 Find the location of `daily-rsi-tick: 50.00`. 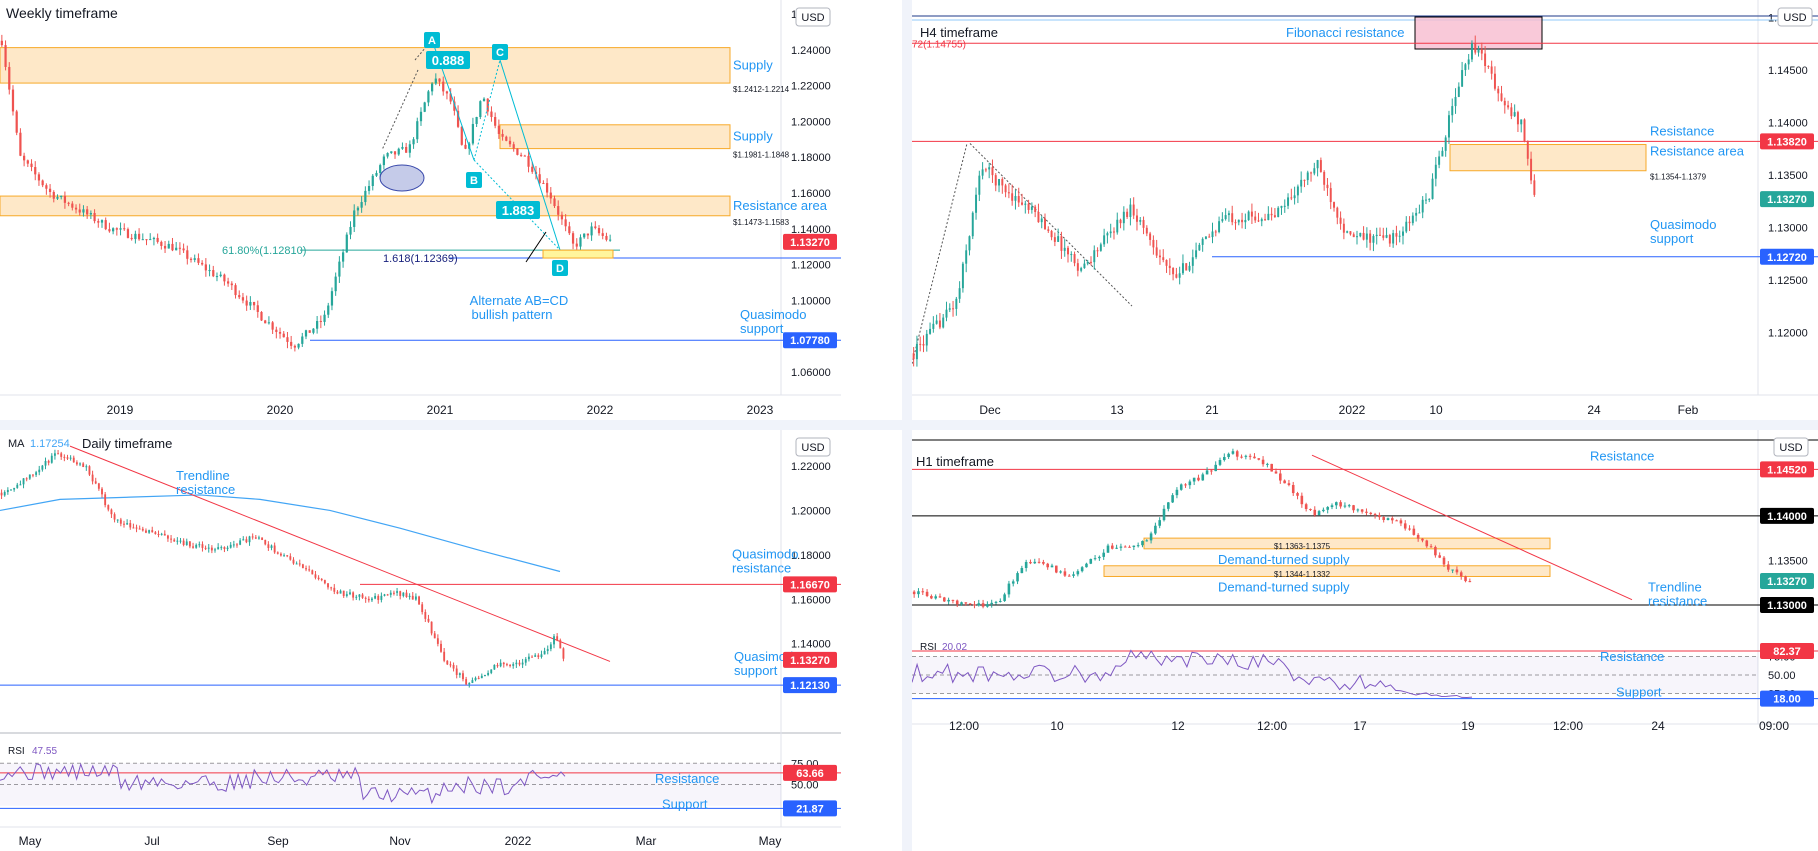

daily-rsi-tick: 50.00 is located at coordinates (805, 786).